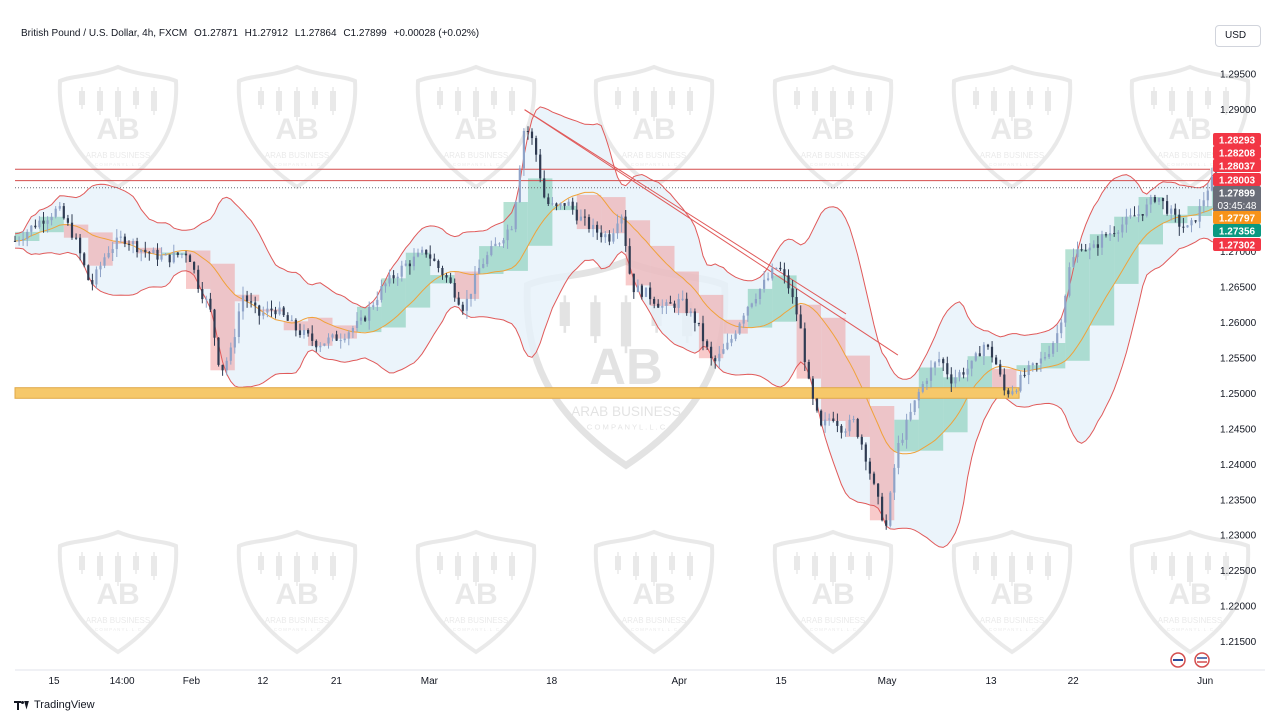 This screenshot has width=1280, height=725. I want to click on time-axis: 15 14:00 Feb 12 21 Mar 18 Apr 15 May 13 22 Jun, so click(640, 669).